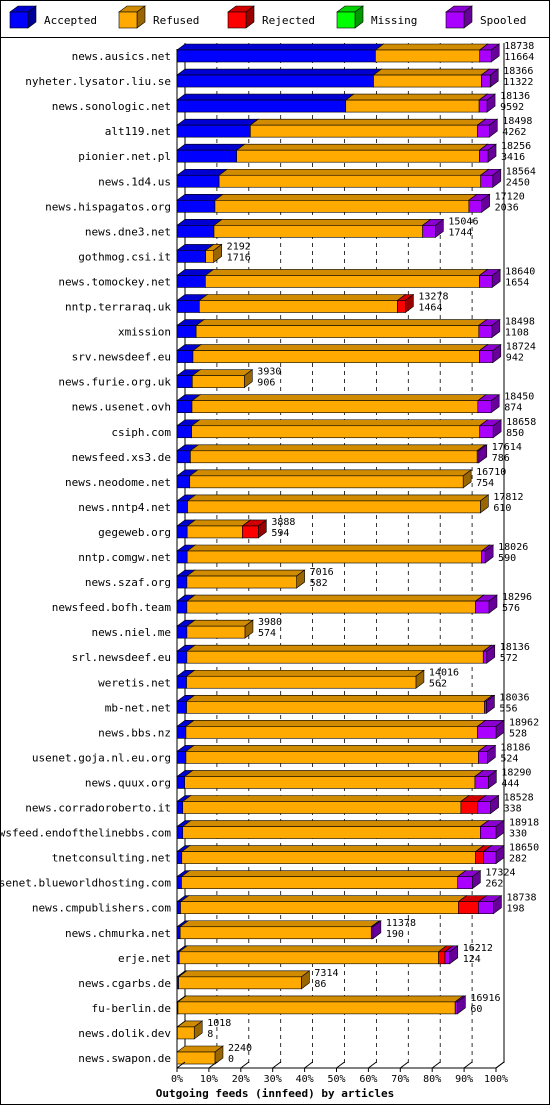 The image size is (550, 1109). What do you see at coordinates (124, 256) in the screenshot?
I see `row-label: gothmog.csi.it` at bounding box center [124, 256].